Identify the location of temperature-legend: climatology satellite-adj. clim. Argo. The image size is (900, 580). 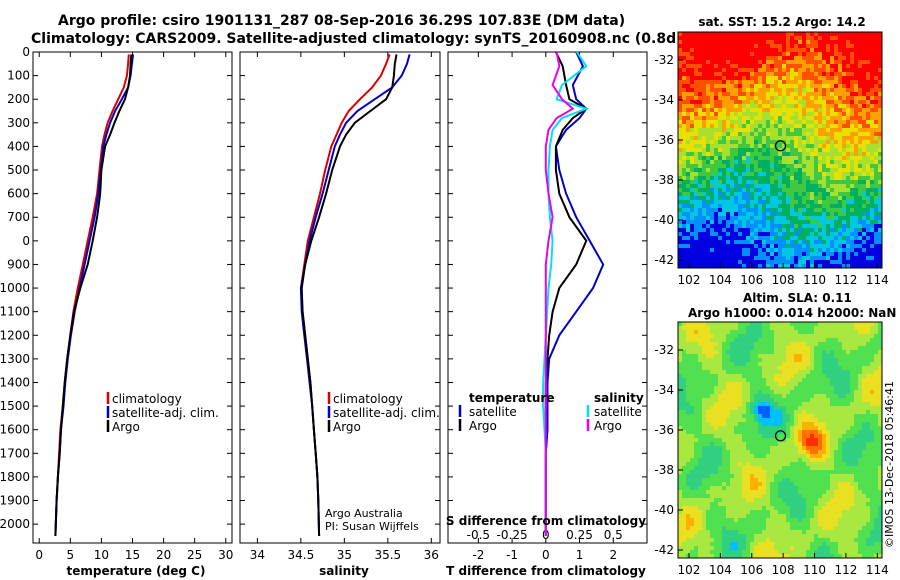
(162, 413).